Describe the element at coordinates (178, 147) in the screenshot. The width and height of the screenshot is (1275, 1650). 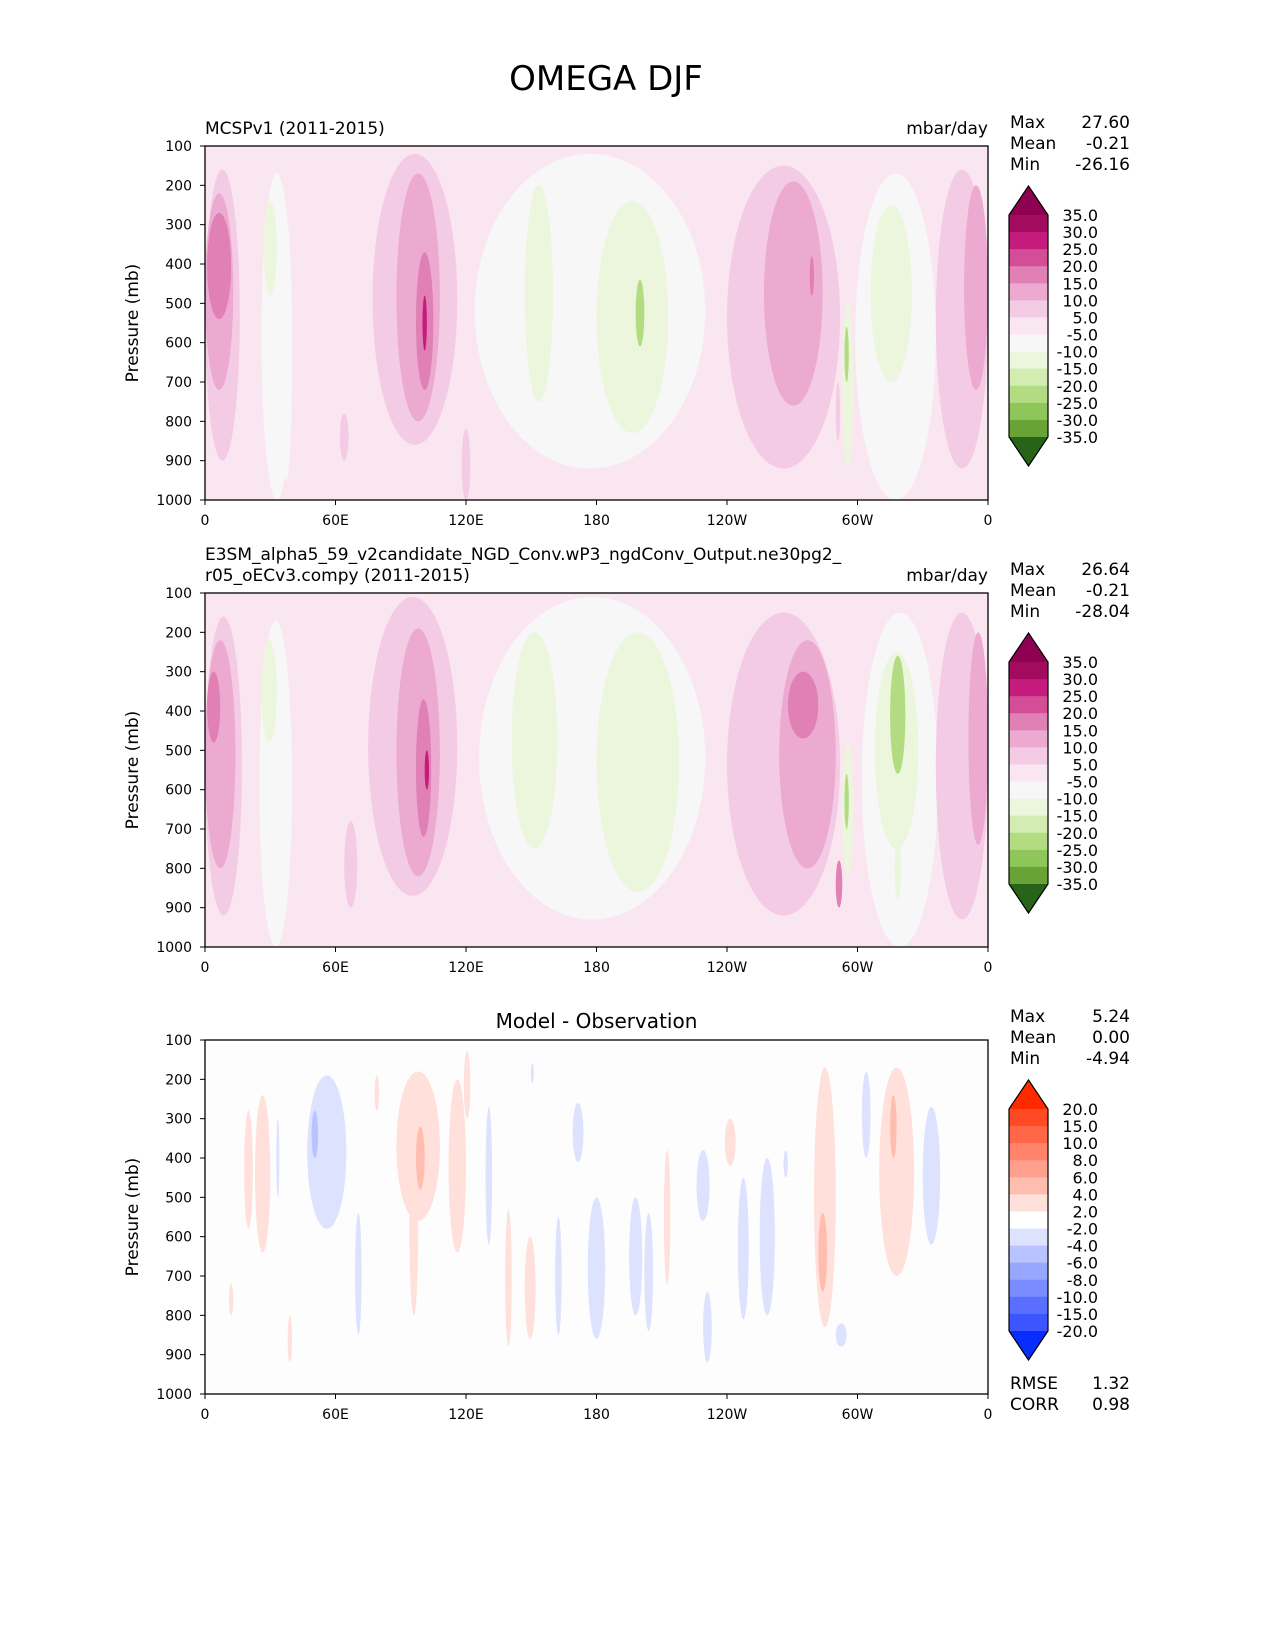
I see `y-tick-label: 100` at that location.